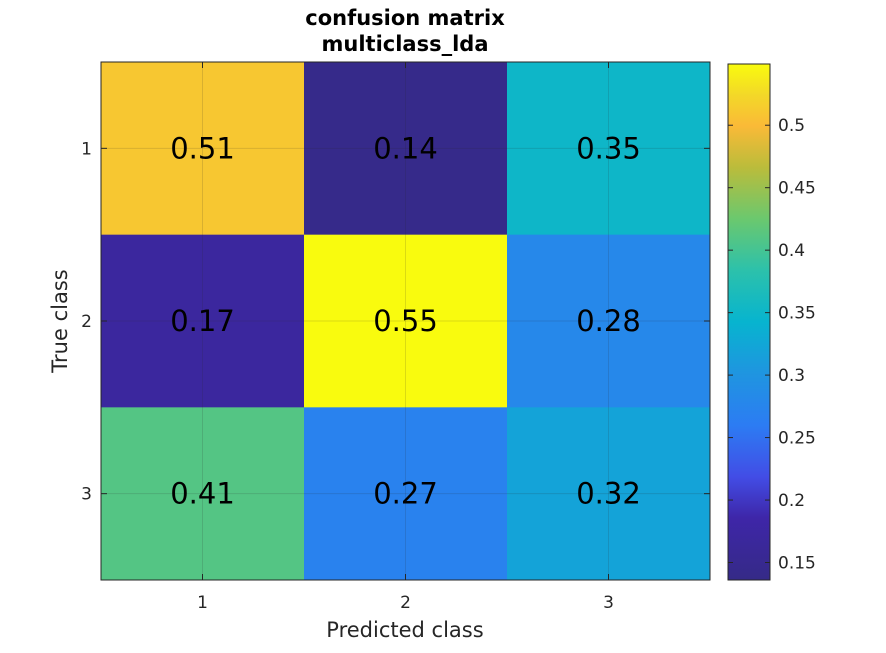 Image resolution: width=886 pixels, height=653 pixels. I want to click on cell-value-label-r2-c1: 0.17, so click(202, 321).